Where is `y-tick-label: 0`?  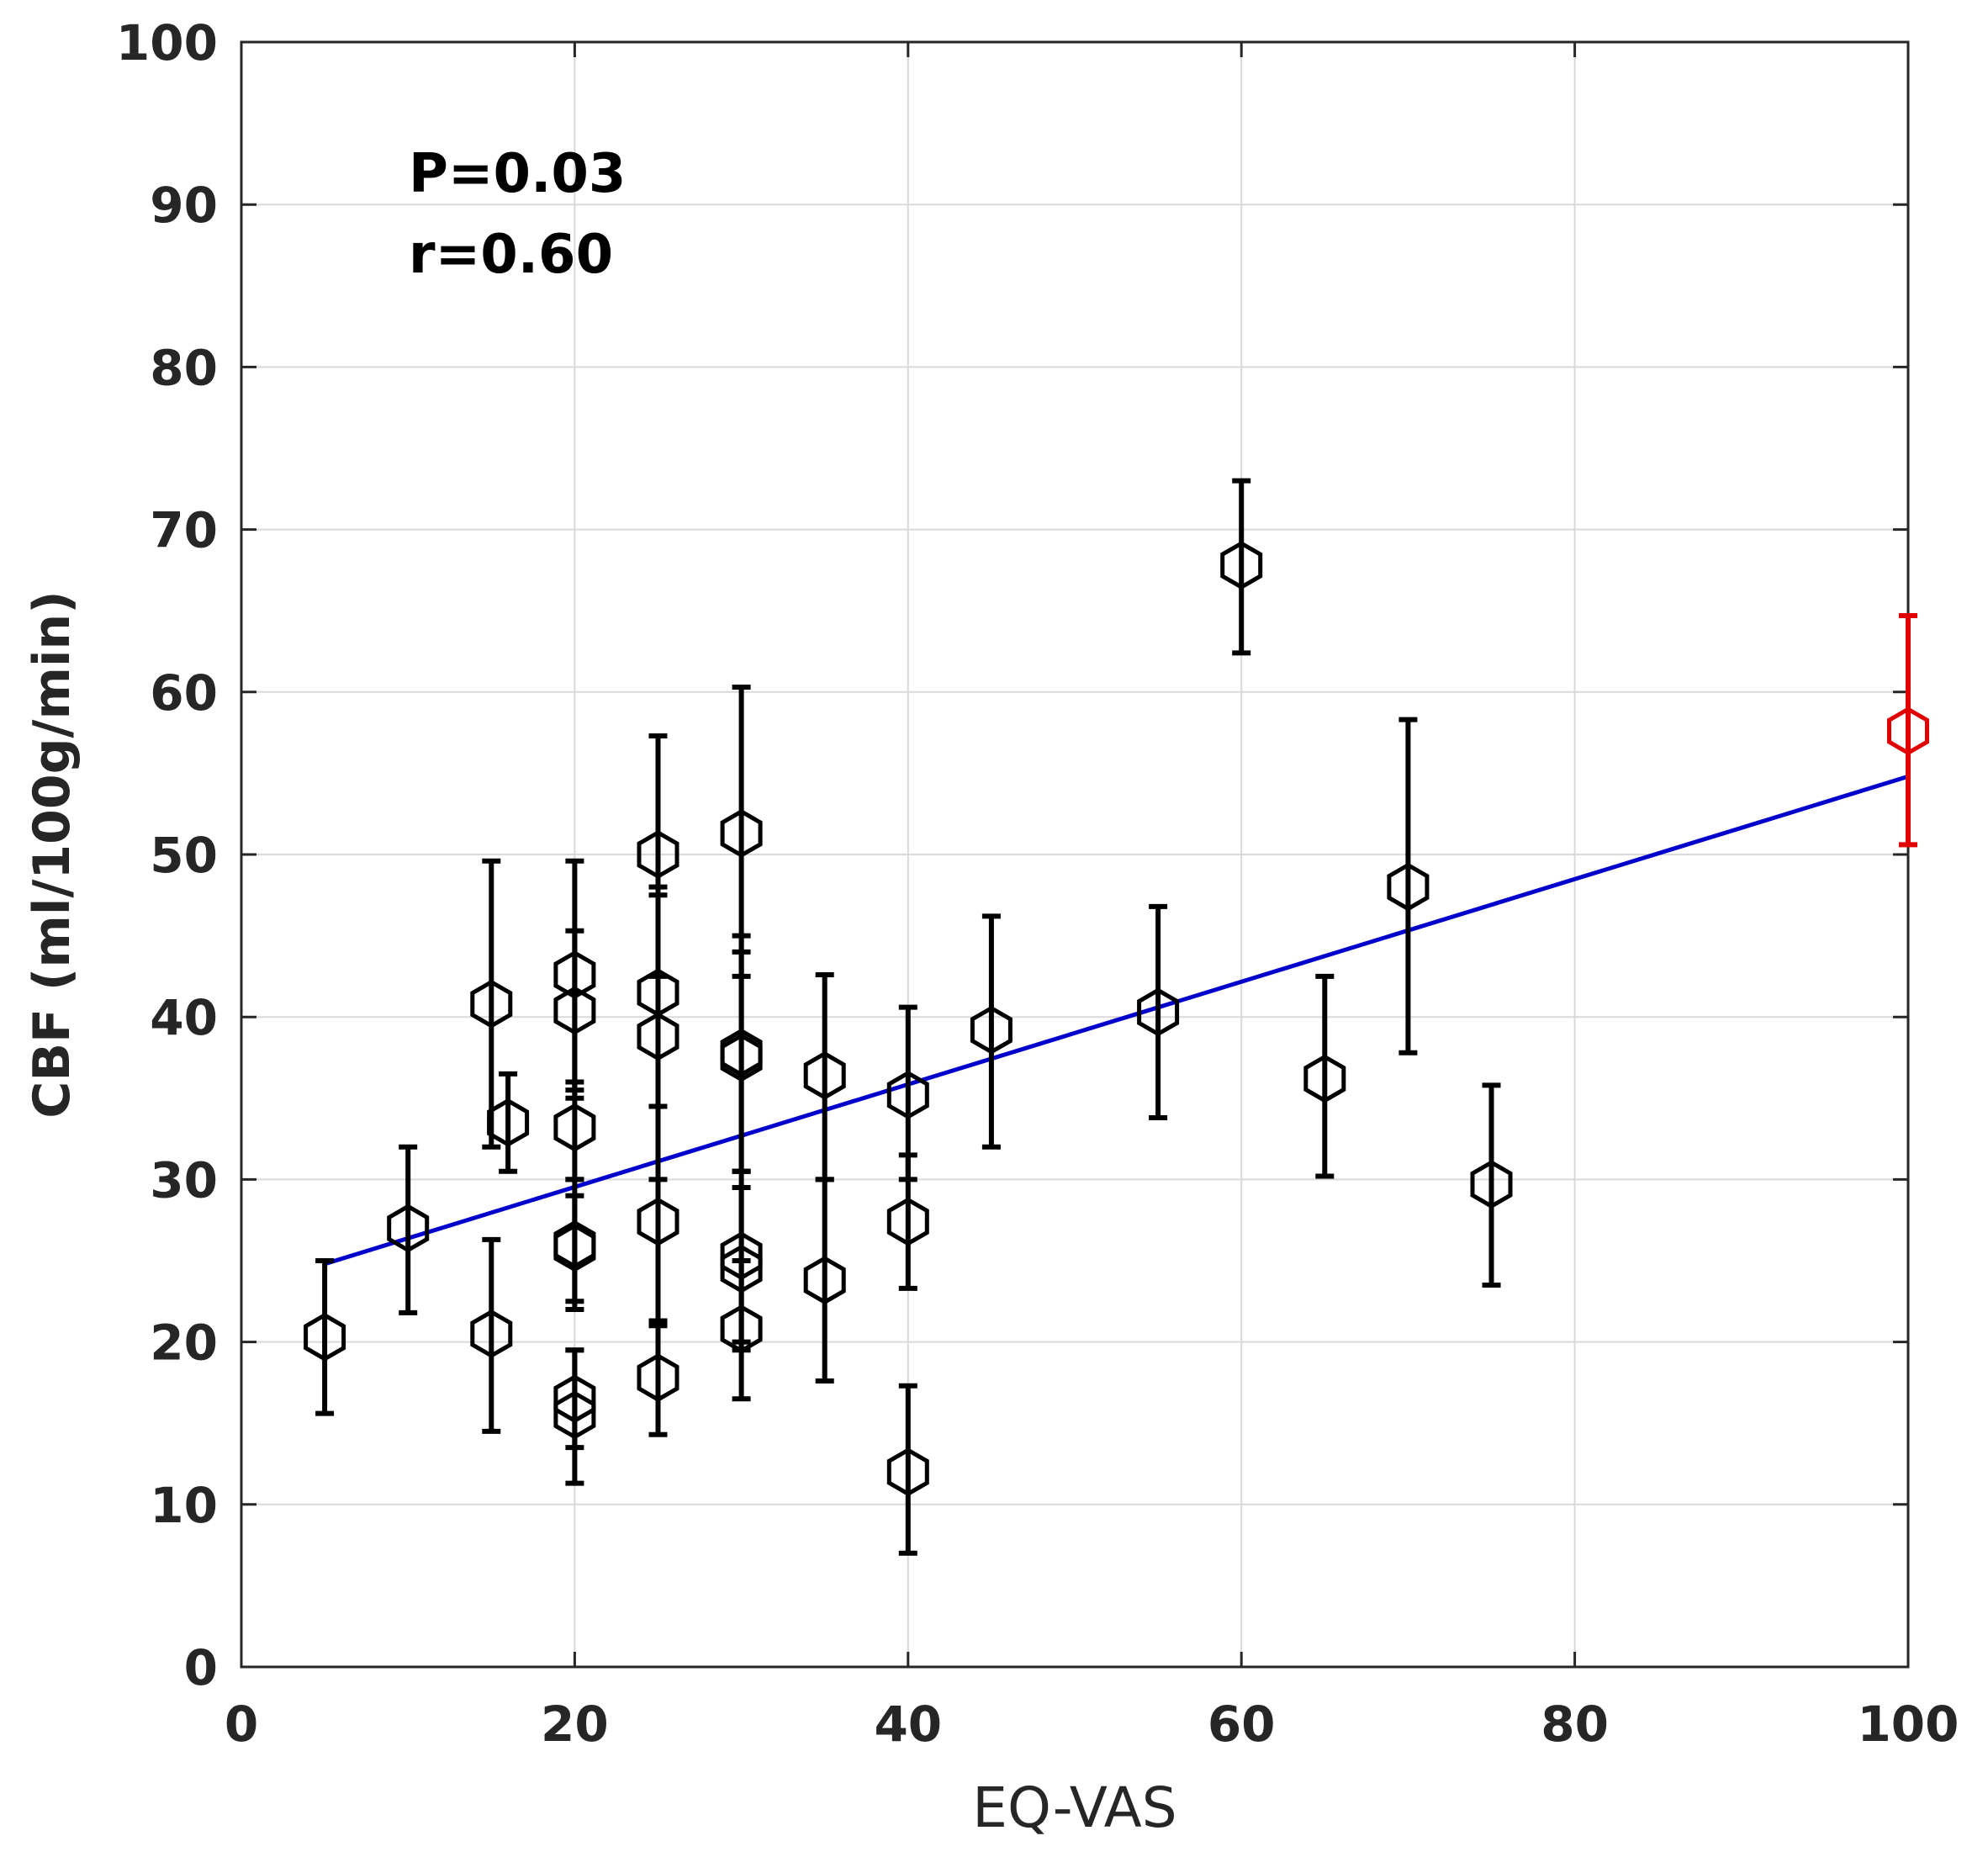
y-tick-label: 0 is located at coordinates (201, 1667).